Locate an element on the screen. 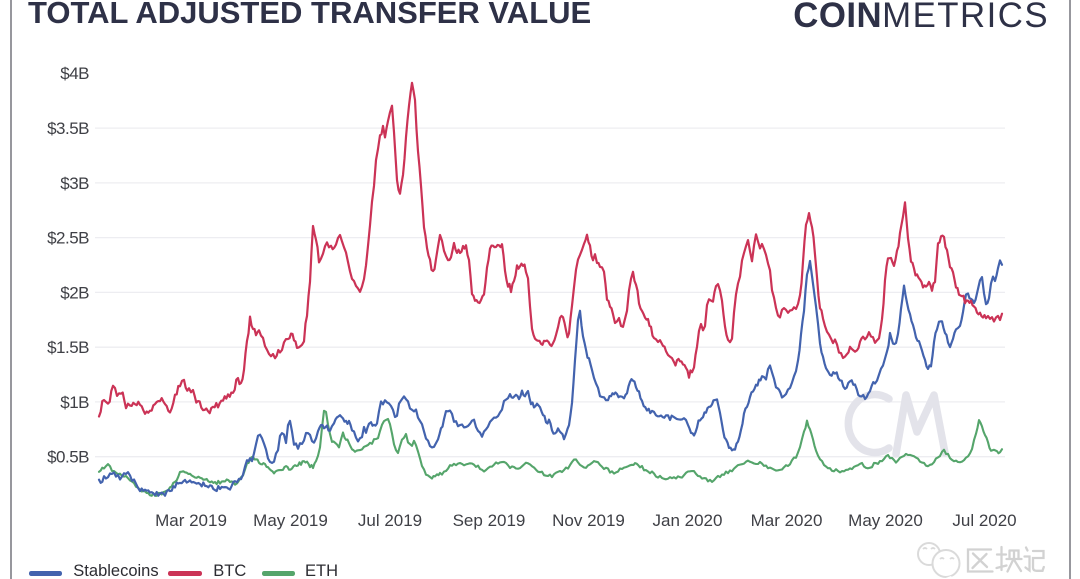 Image resolution: width=1080 pixels, height=579 pixels. svg-text: Jul 2019 is located at coordinates (390, 520).